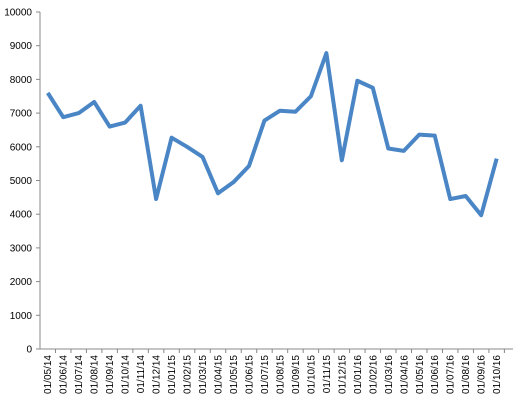 The width and height of the screenshot is (513, 400). Describe the element at coordinates (21, 248) in the screenshot. I see `y-tick-label: 3000` at that location.